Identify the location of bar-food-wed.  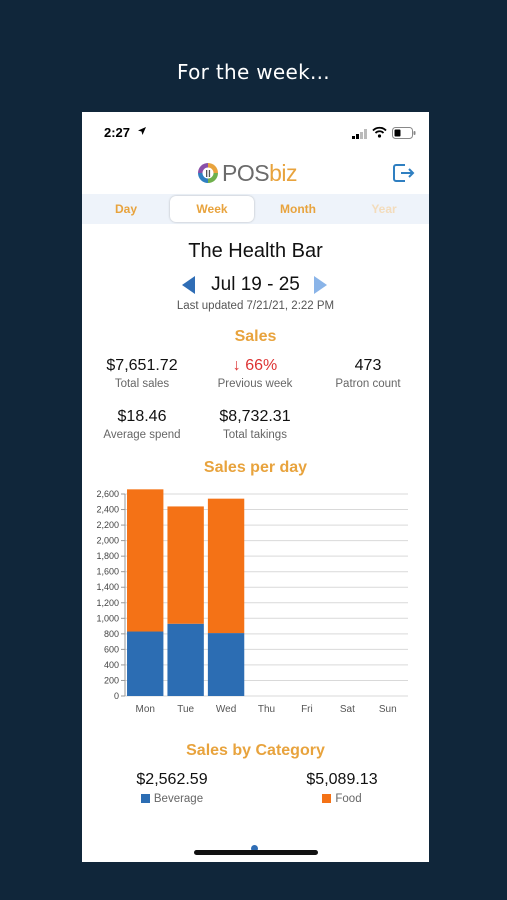
(226, 566).